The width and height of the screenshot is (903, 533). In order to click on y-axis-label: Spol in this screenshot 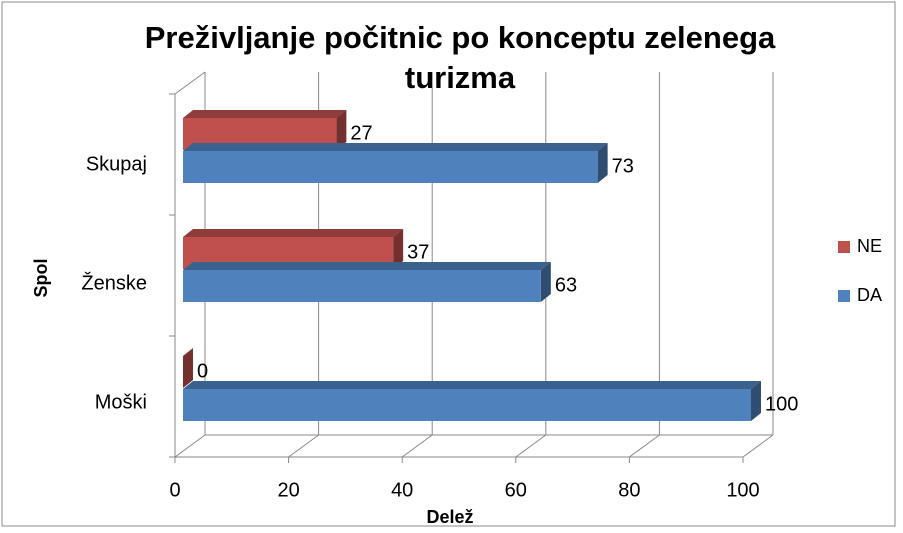, I will do `click(41, 278)`.